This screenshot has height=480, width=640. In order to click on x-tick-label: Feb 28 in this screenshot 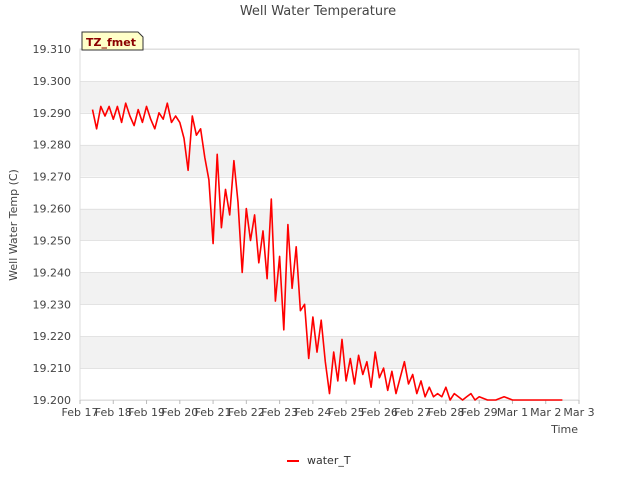, I will do `click(445, 412)`.